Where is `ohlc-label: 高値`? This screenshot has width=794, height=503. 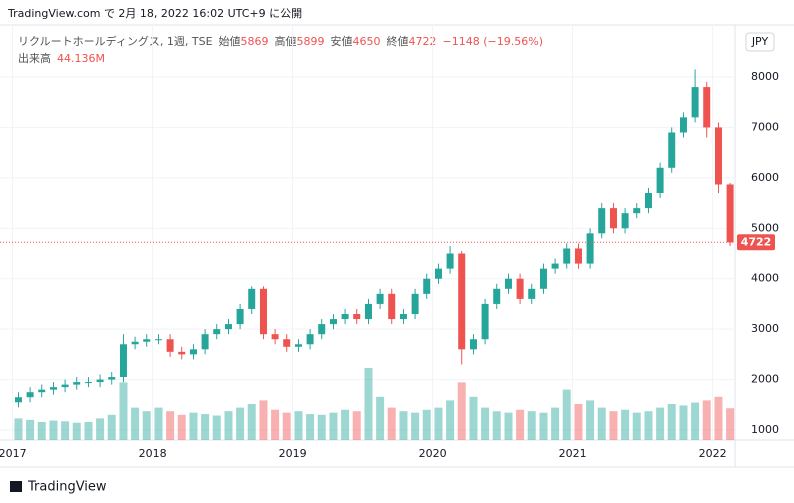
ohlc-label: 高値 is located at coordinates (286, 41).